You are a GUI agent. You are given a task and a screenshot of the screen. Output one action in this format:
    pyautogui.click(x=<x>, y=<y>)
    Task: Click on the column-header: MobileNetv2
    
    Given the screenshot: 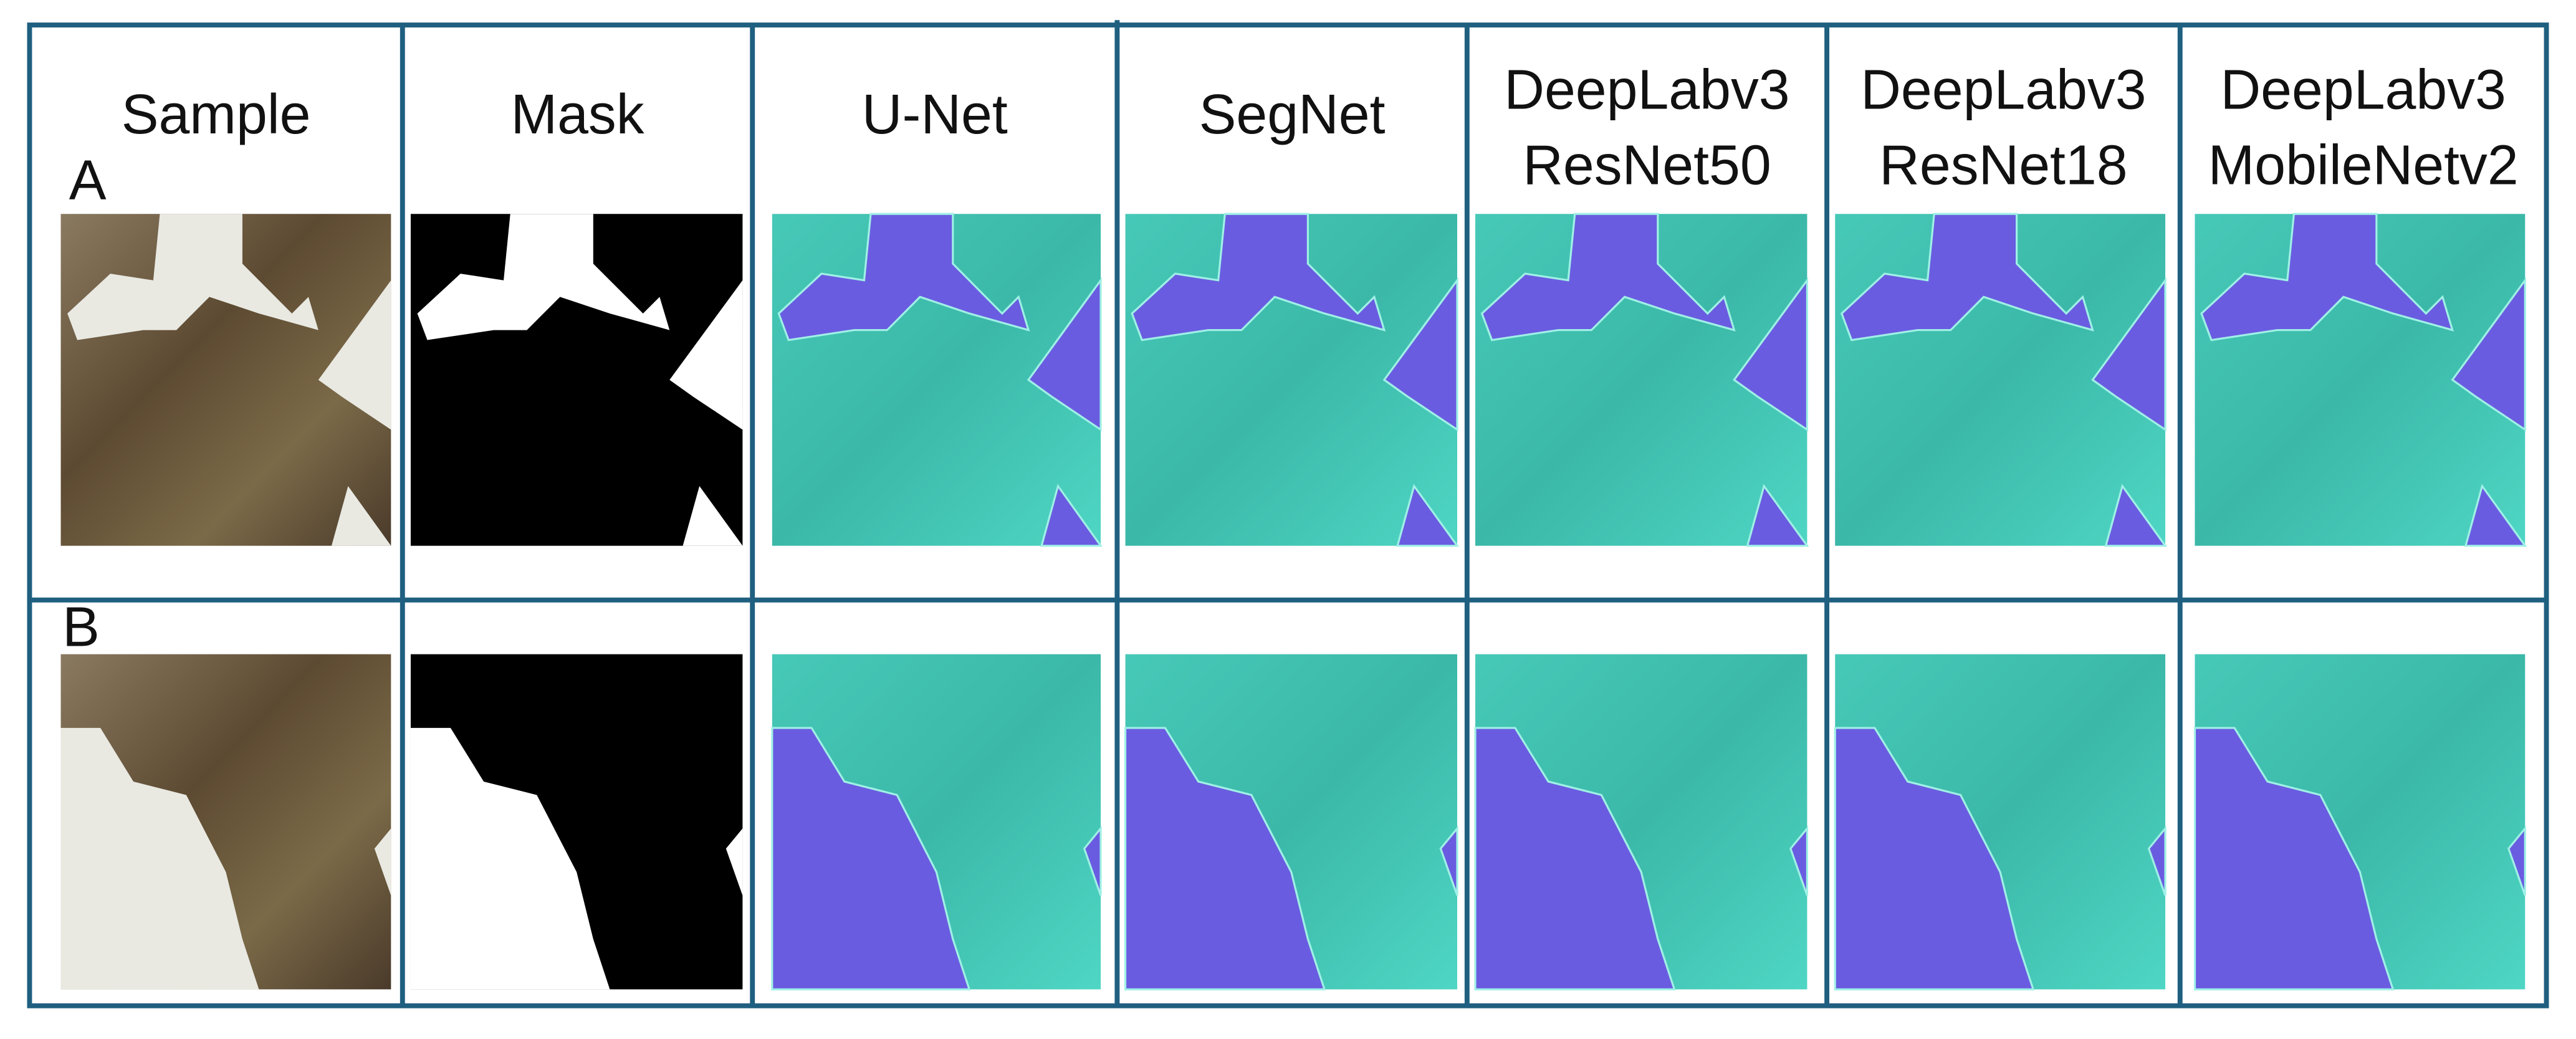 What is the action you would take?
    pyautogui.click(x=2363, y=165)
    